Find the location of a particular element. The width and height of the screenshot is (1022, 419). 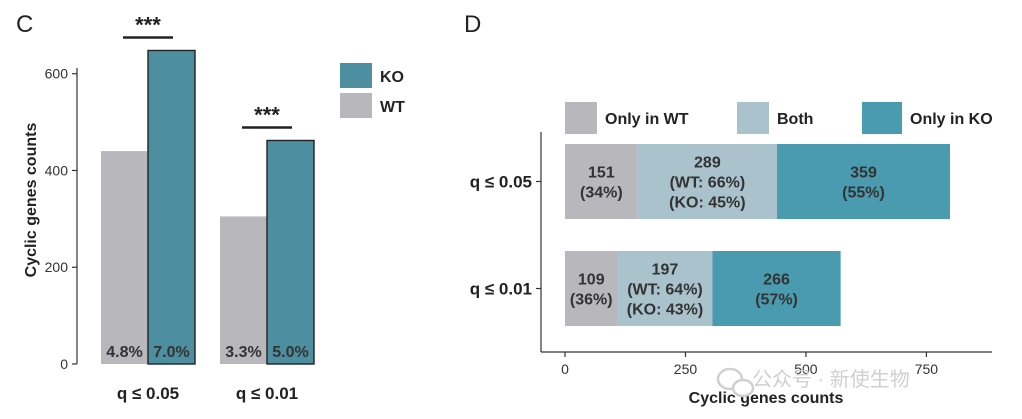

x-category-label: q ≤ 0.01 is located at coordinates (267, 393).